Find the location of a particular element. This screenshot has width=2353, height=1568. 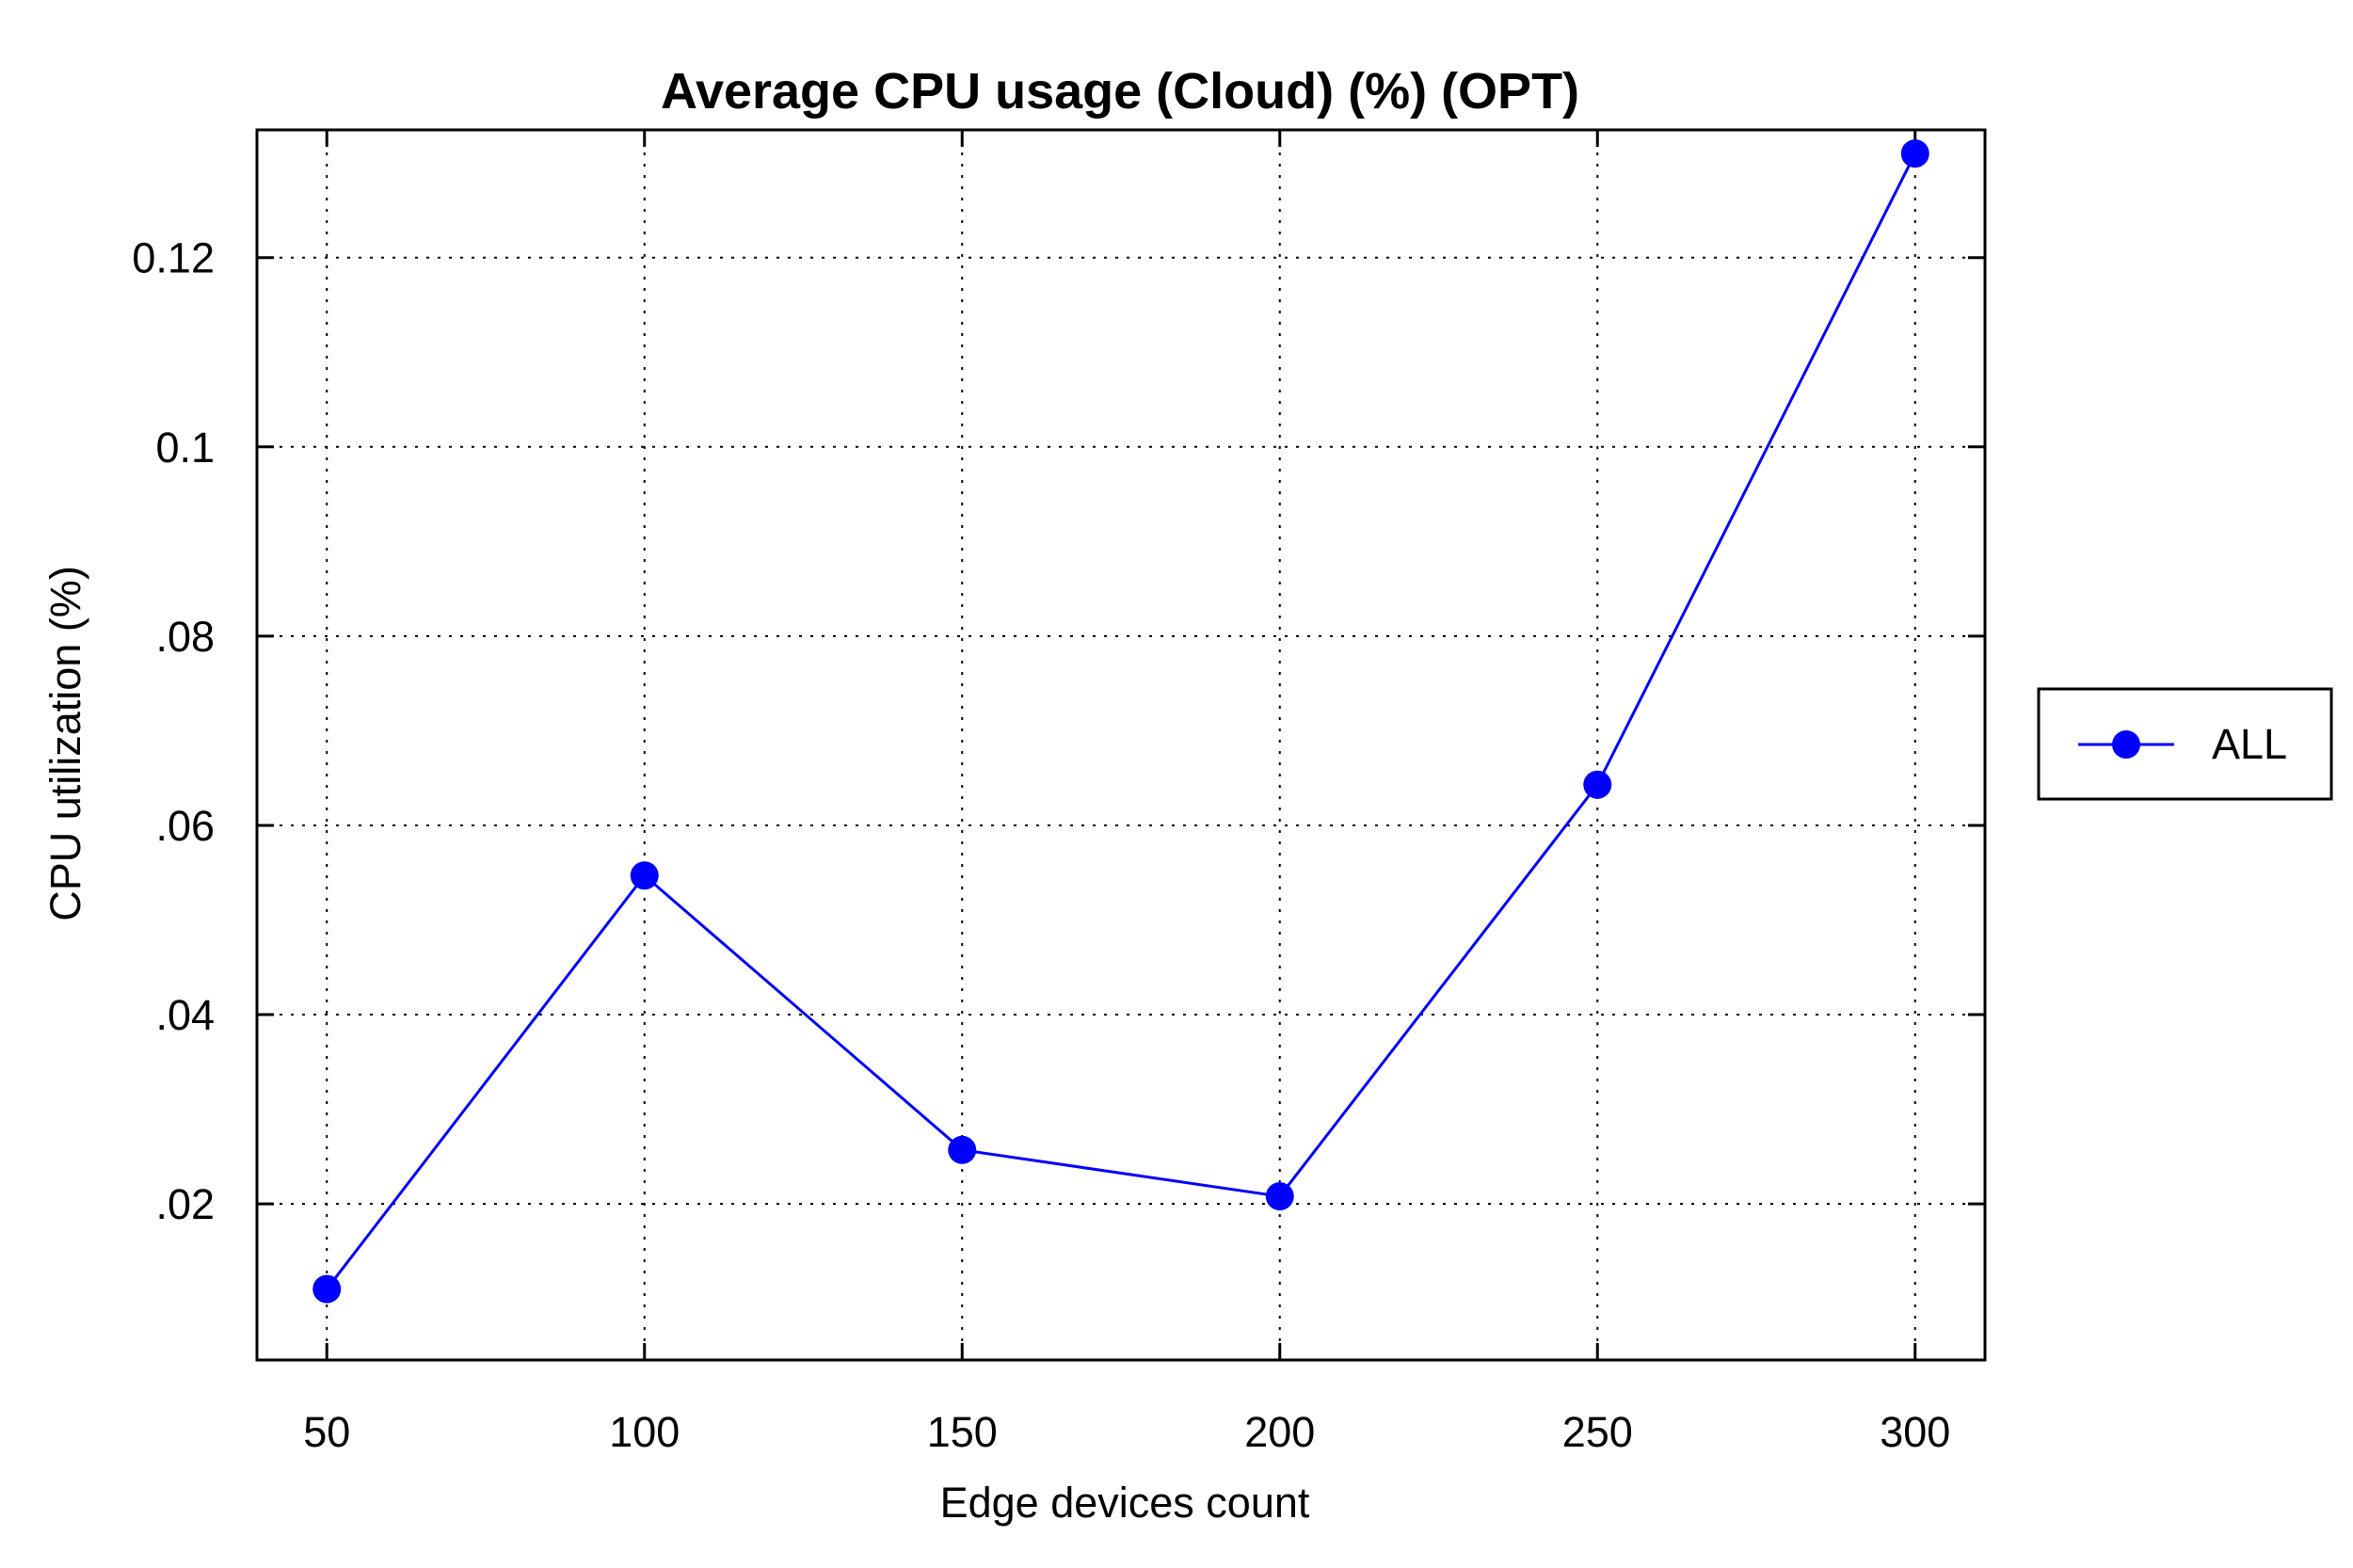

x-tick-label: 50 is located at coordinates (326, 1432).